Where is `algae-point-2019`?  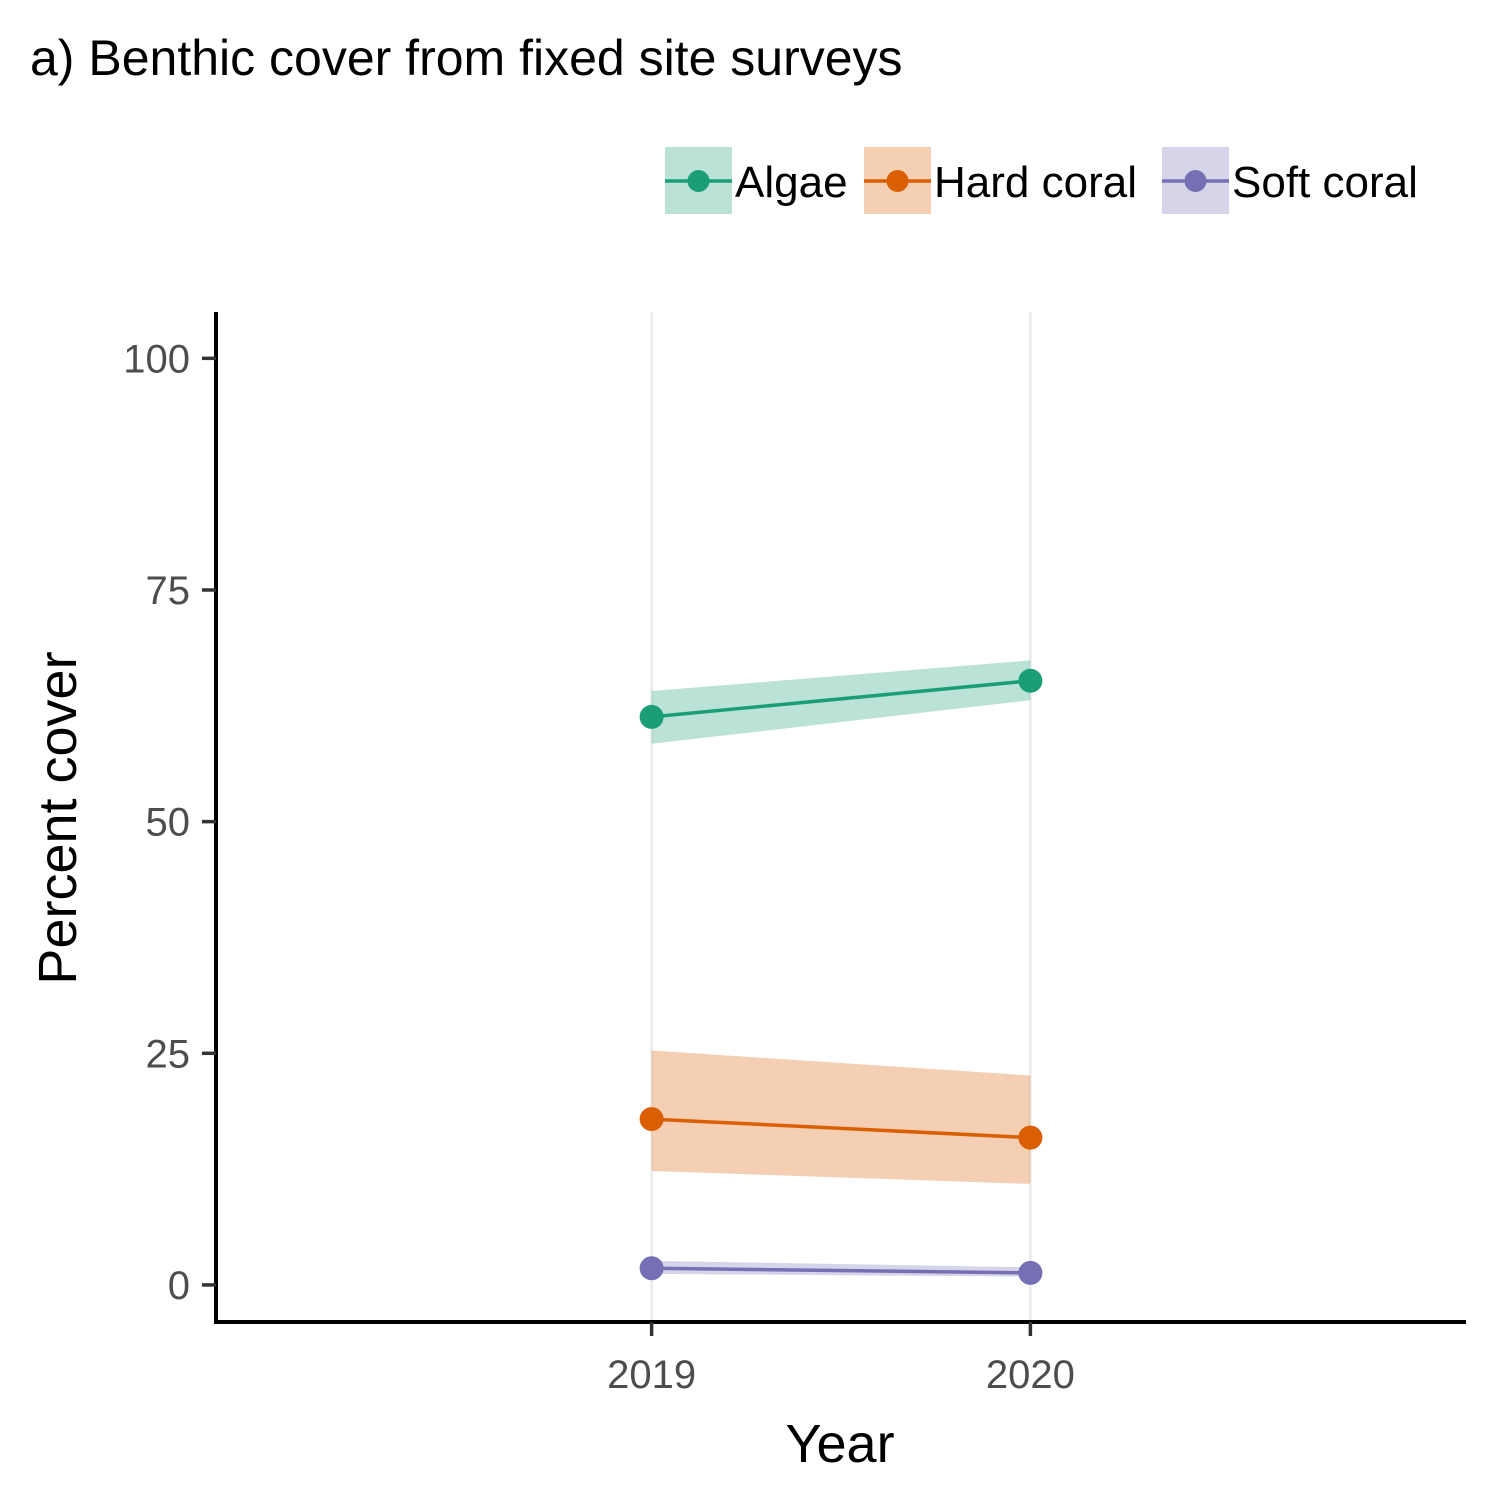 algae-point-2019 is located at coordinates (651, 716).